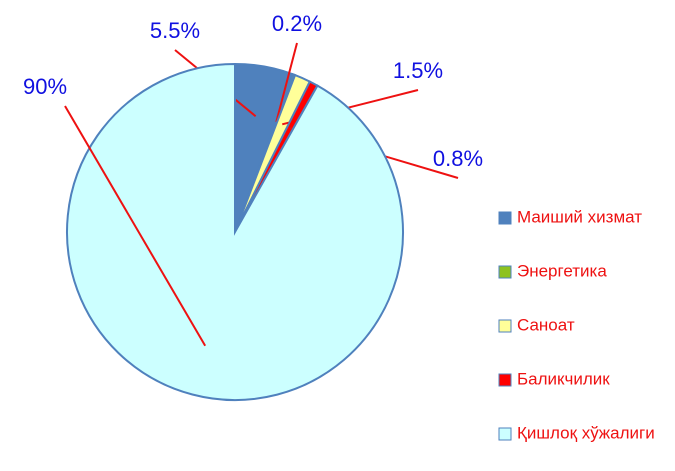  Describe the element at coordinates (546, 324) in the screenshot. I see `legend-label: Саноат` at that location.